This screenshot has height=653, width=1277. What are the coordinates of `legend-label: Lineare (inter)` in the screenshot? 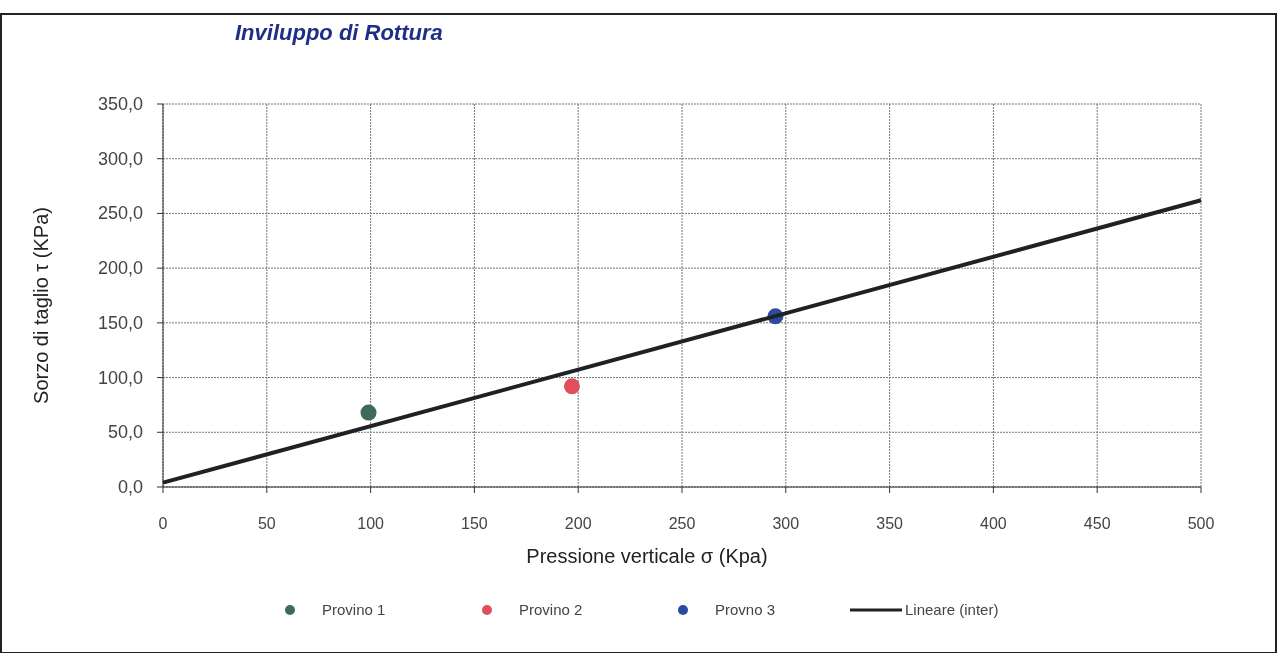 It's located at (952, 609).